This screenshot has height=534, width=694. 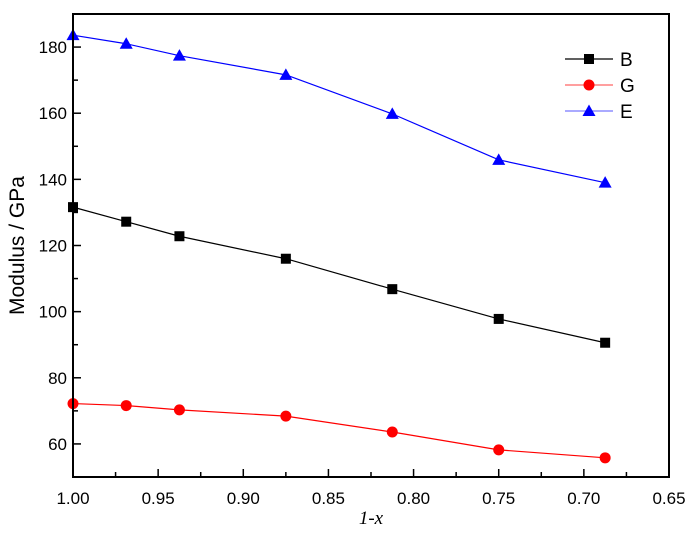 I want to click on series-G, so click(x=339, y=431).